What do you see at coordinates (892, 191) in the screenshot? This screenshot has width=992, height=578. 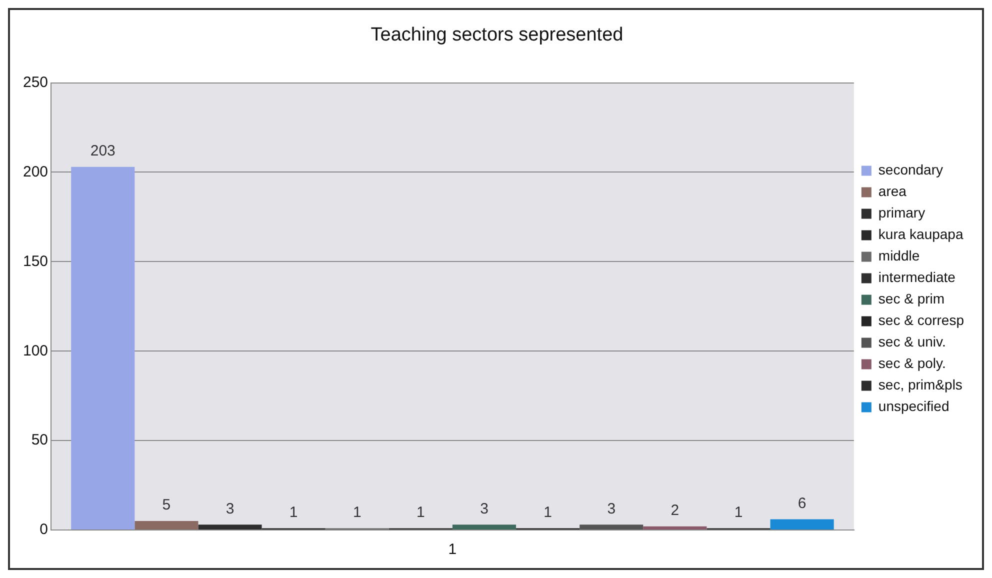 I see `legend-label: area` at bounding box center [892, 191].